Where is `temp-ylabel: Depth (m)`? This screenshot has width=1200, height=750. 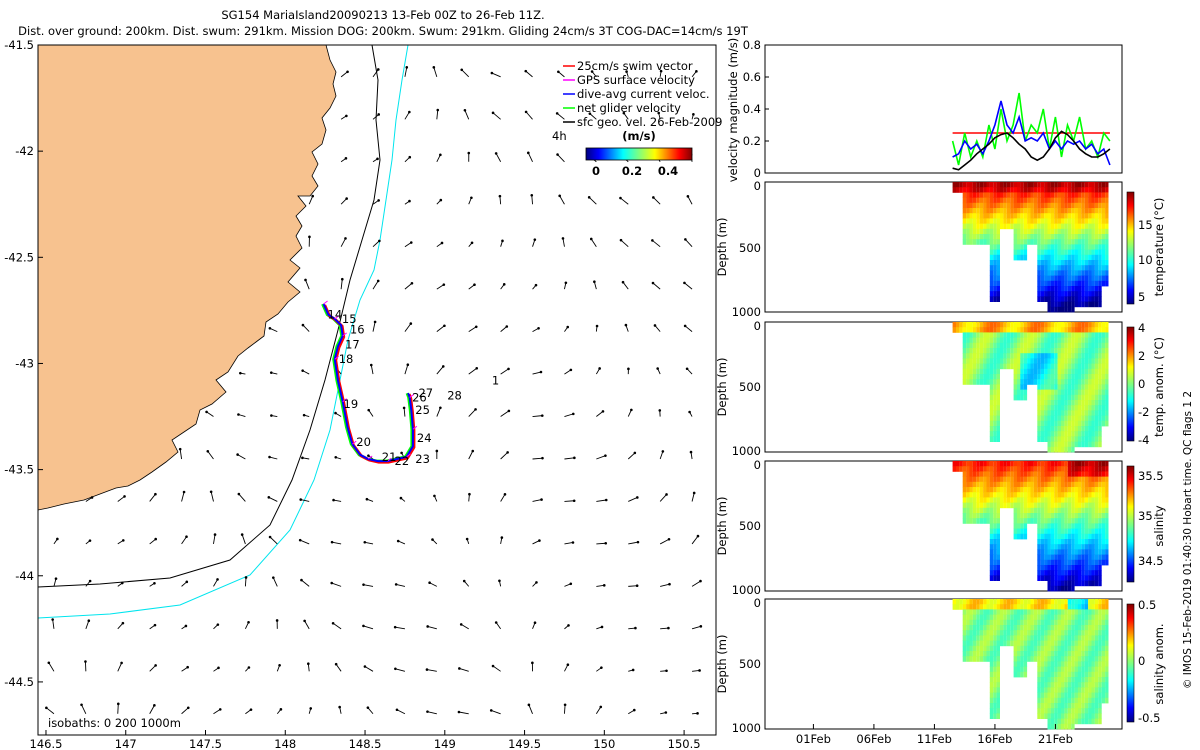
temp-ylabel: Depth (m) is located at coordinates (722, 247).